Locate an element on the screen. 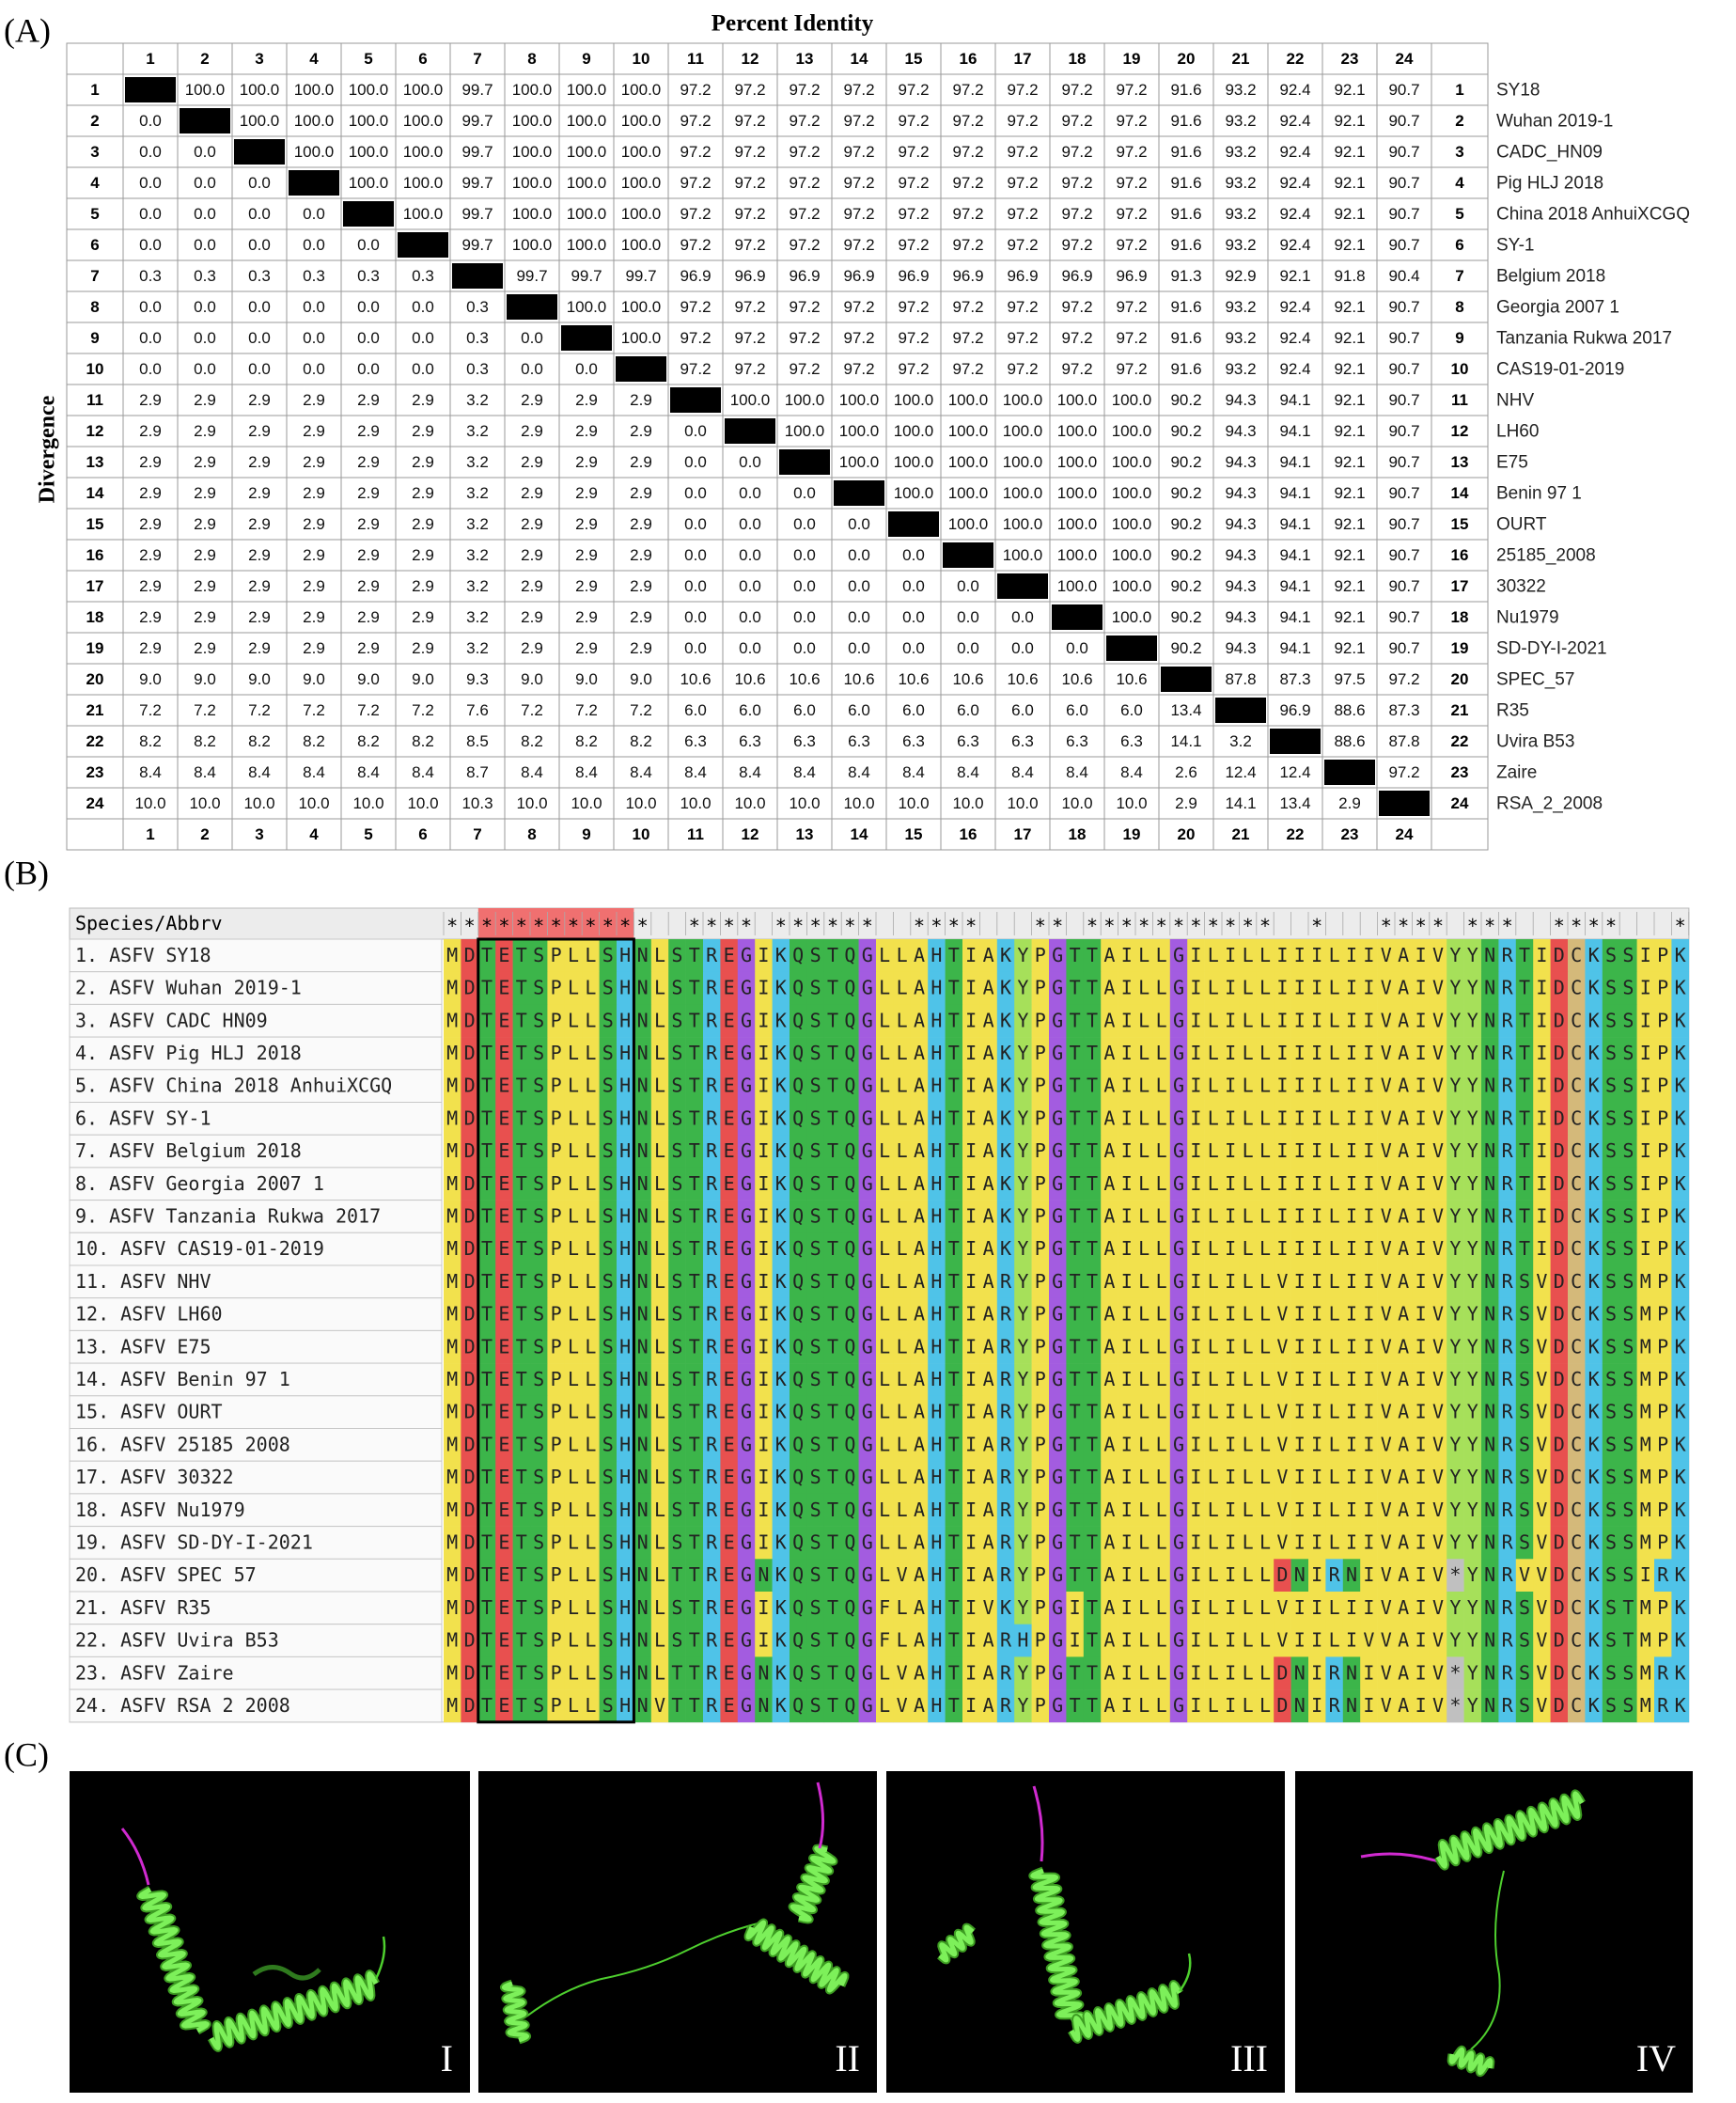 The height and width of the screenshot is (2103, 1736). matrix-value: 94.1 is located at coordinates (1294, 462).